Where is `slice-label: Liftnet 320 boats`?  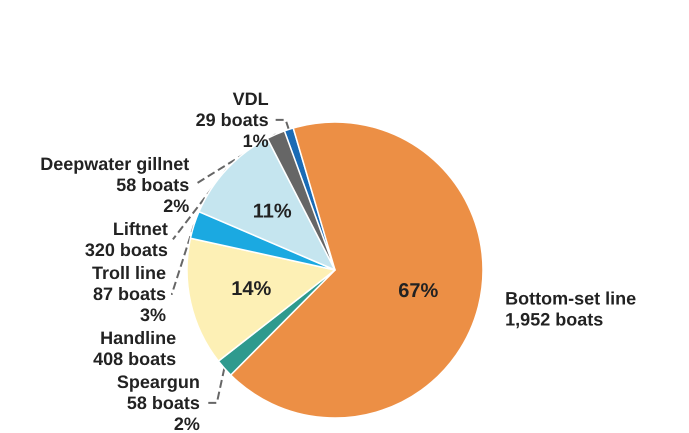 slice-label: Liftnet 320 boats is located at coordinates (126, 239).